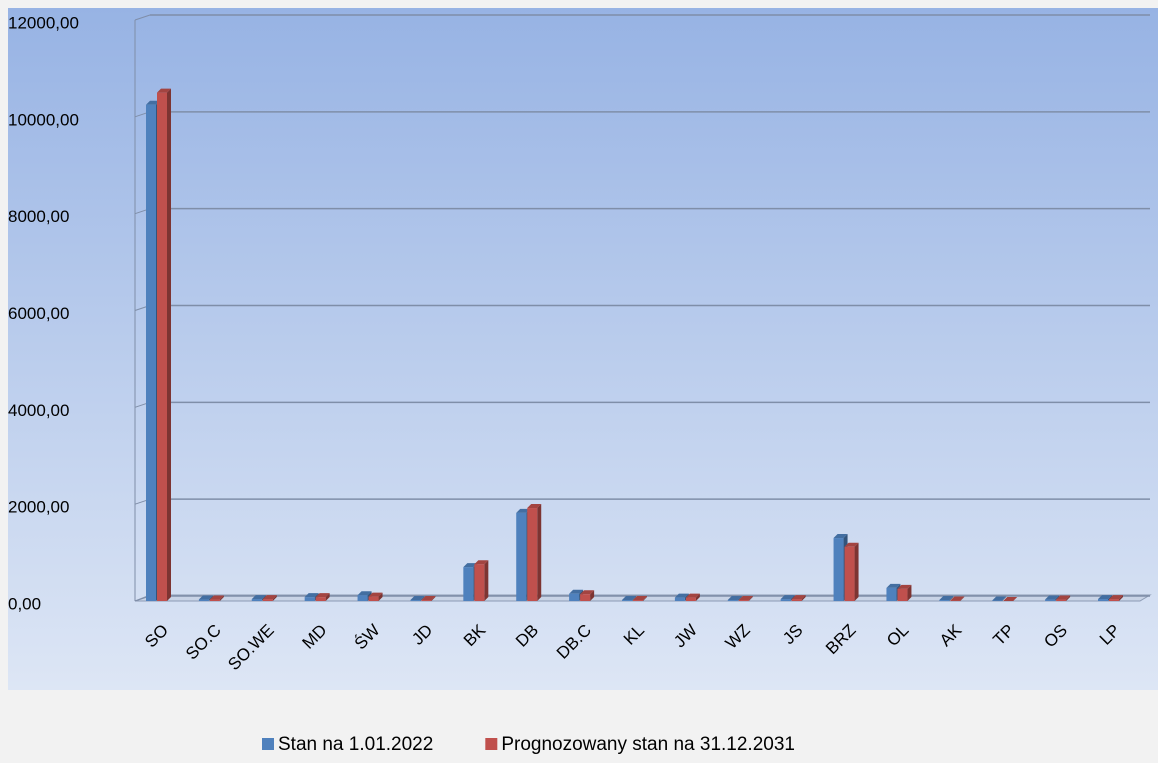 The width and height of the screenshot is (1158, 763). Describe the element at coordinates (38, 410) in the screenshot. I see `y-tick-label: 4000,00` at that location.